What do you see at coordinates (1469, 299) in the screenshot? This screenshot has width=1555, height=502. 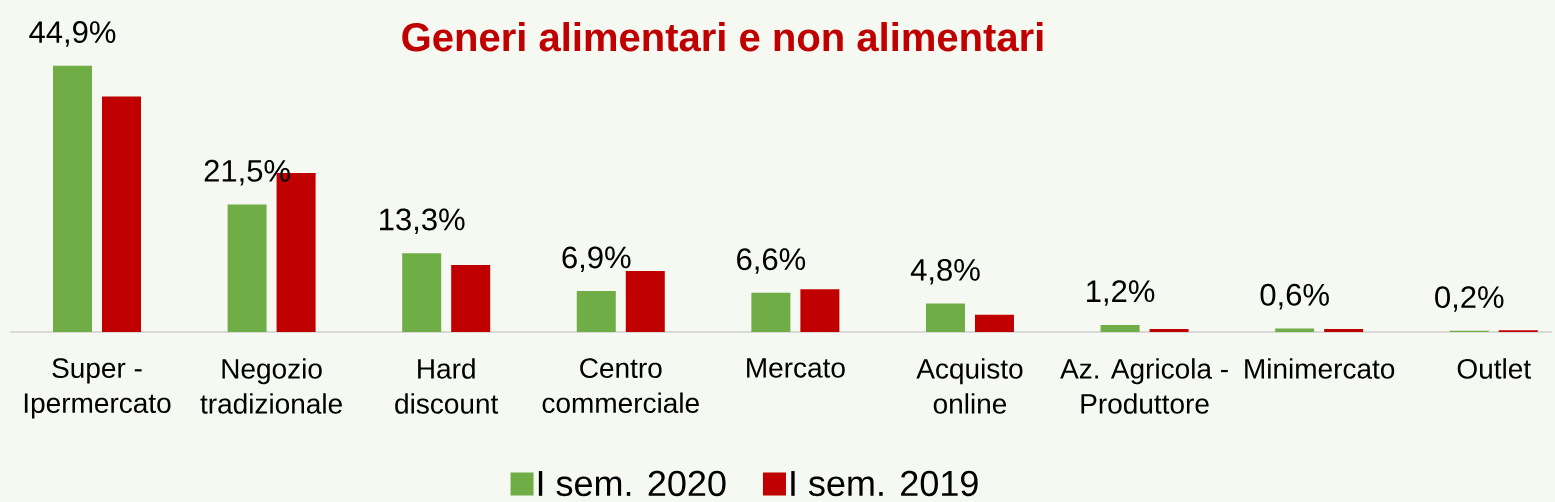 I see `data-label: 0,2%` at bounding box center [1469, 299].